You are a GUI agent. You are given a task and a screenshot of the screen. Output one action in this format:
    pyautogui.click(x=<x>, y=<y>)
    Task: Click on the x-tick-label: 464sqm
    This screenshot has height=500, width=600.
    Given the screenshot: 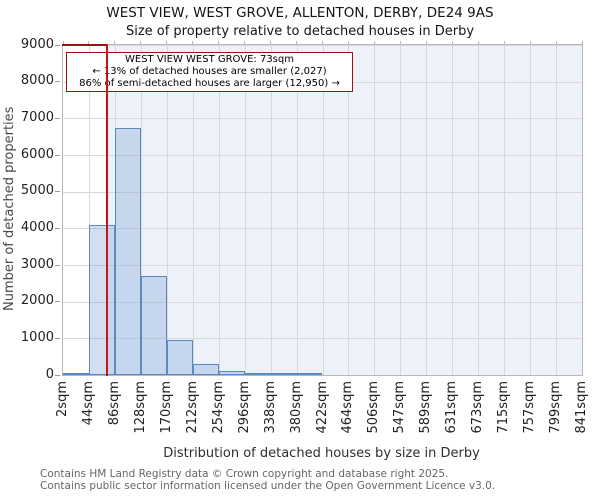 What is the action you would take?
    pyautogui.click(x=348, y=407)
    